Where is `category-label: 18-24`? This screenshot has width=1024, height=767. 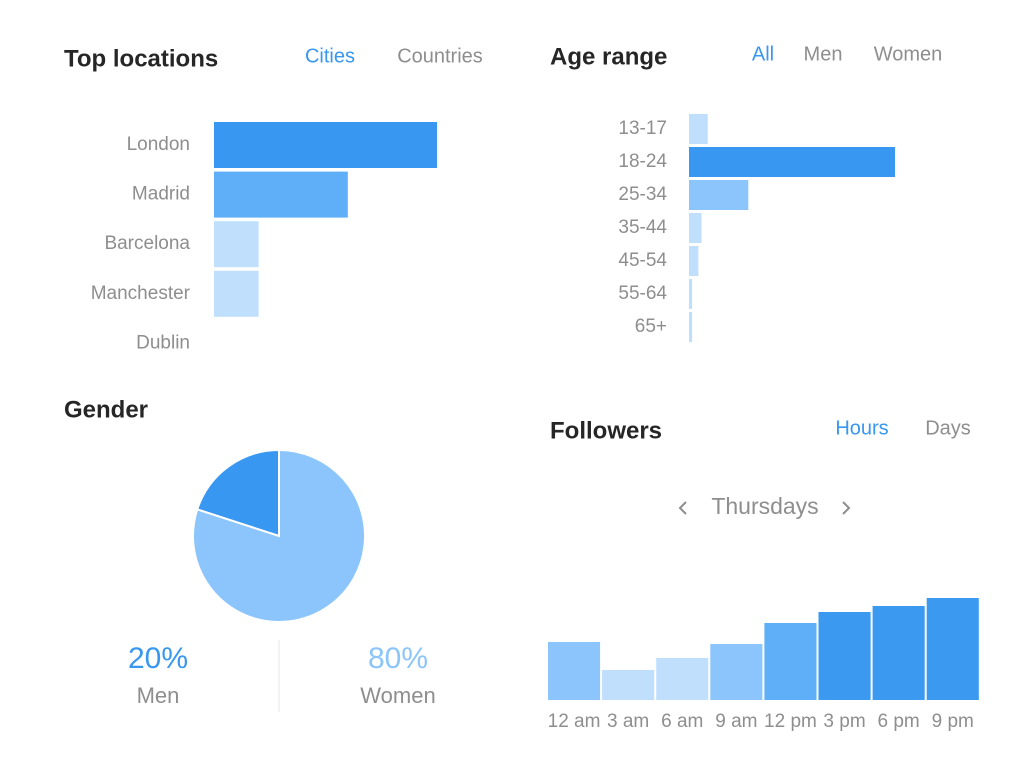
category-label: 18-24 is located at coordinates (642, 161).